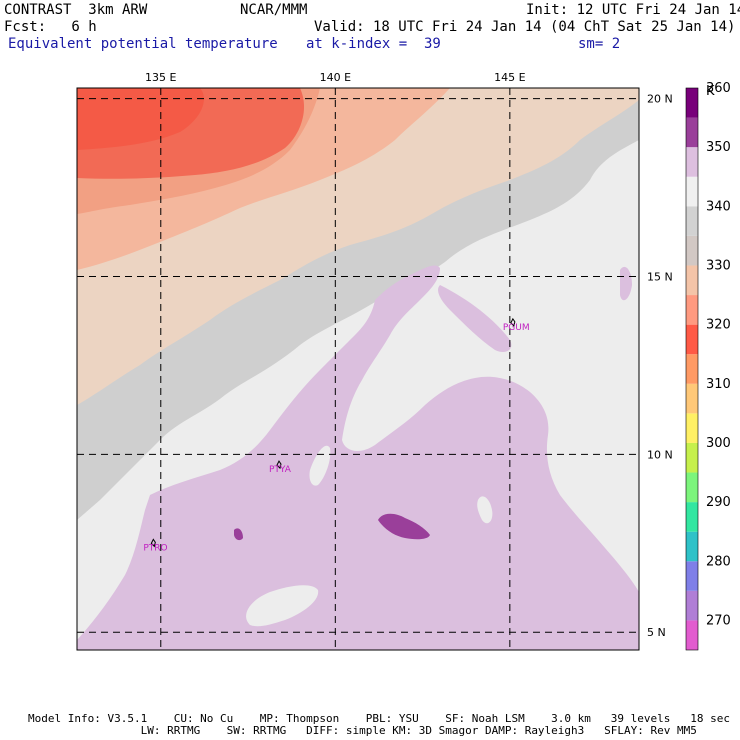  Describe the element at coordinates (660, 277) in the screenshot. I see `y-tick-label: 15 N` at that location.